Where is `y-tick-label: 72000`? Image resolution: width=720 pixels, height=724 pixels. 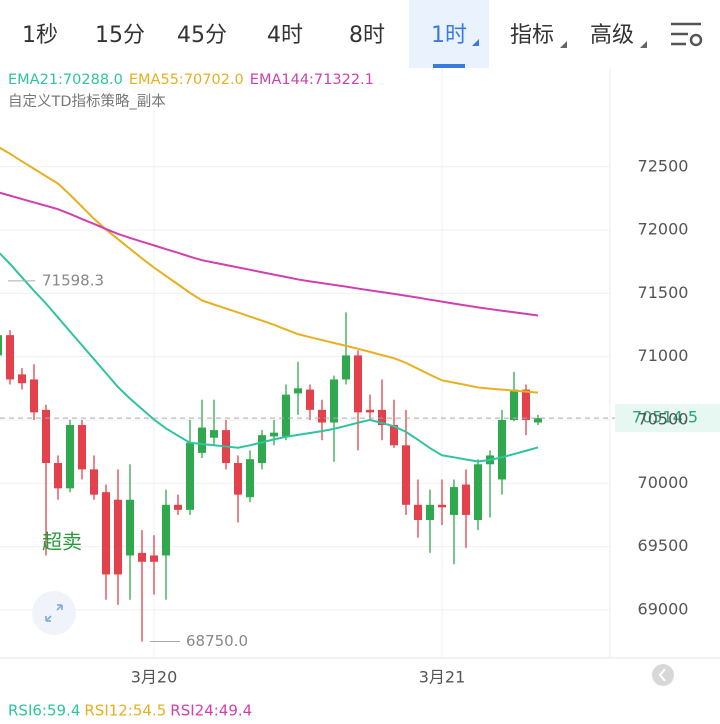
y-tick-label: 72000 is located at coordinates (663, 229).